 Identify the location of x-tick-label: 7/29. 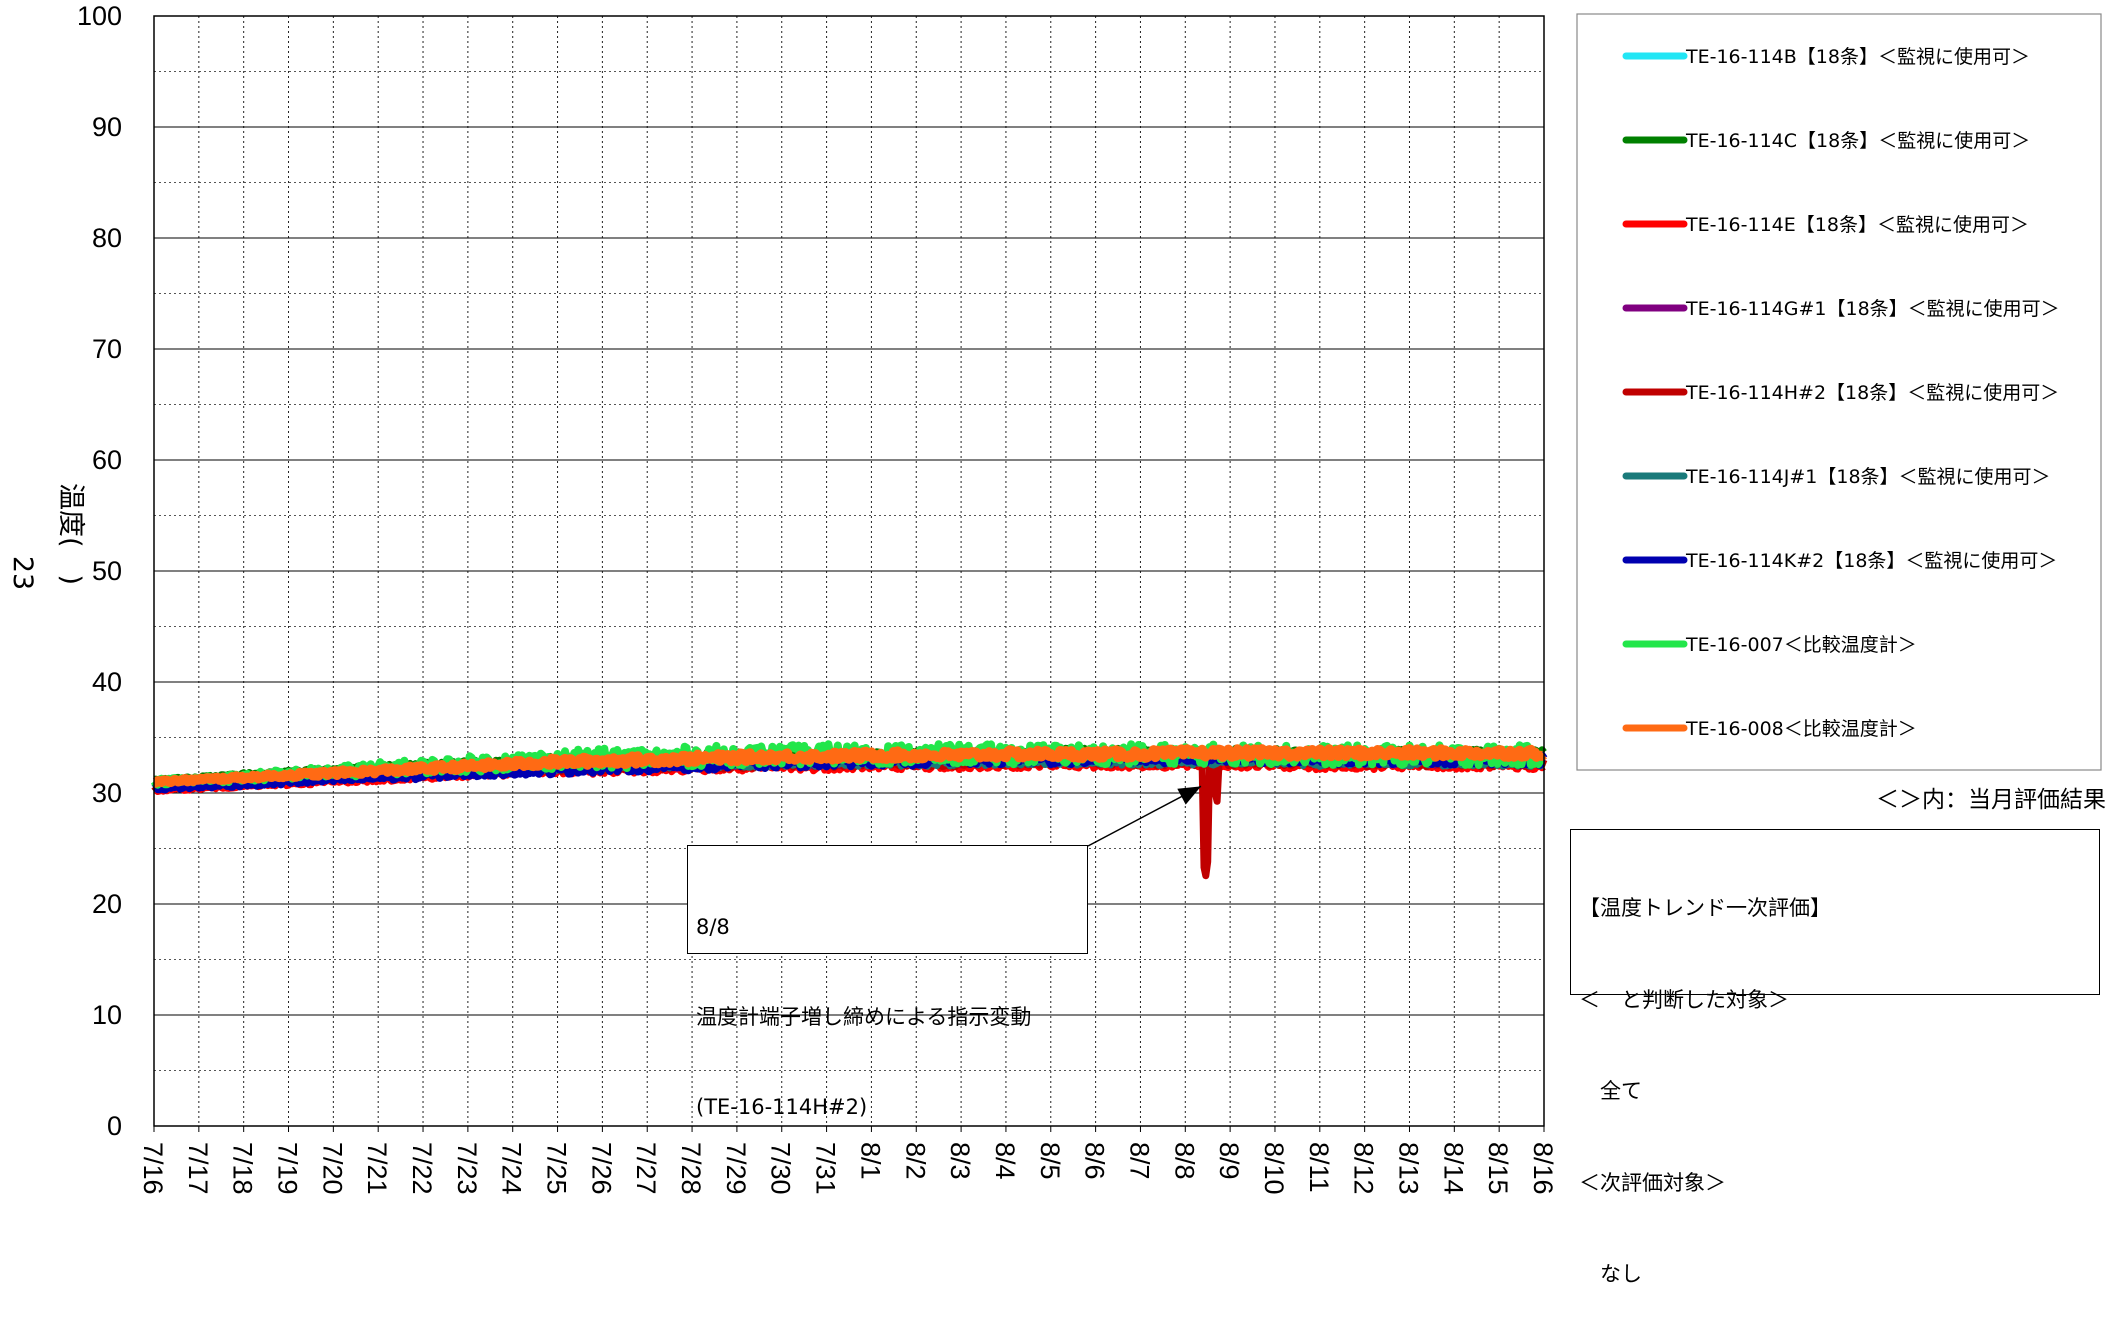
(736, 1168).